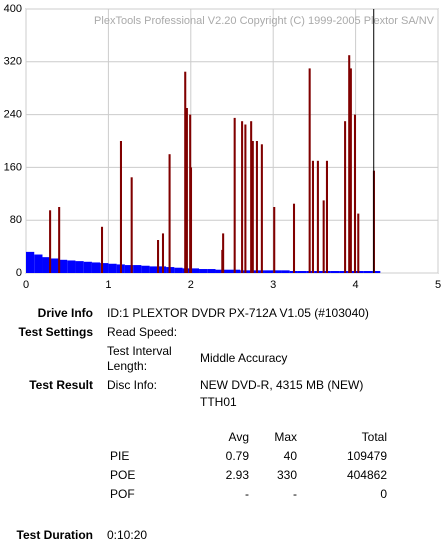  I want to click on stats-value: 0.79, so click(237, 456).